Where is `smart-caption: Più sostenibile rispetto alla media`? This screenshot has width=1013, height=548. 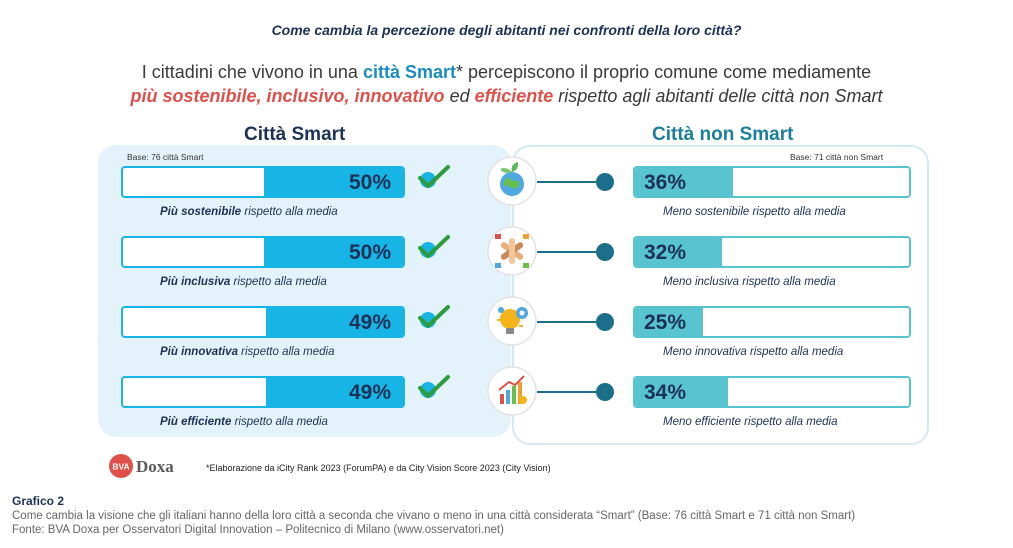
smart-caption: Più sostenibile rispetto alla media is located at coordinates (249, 212).